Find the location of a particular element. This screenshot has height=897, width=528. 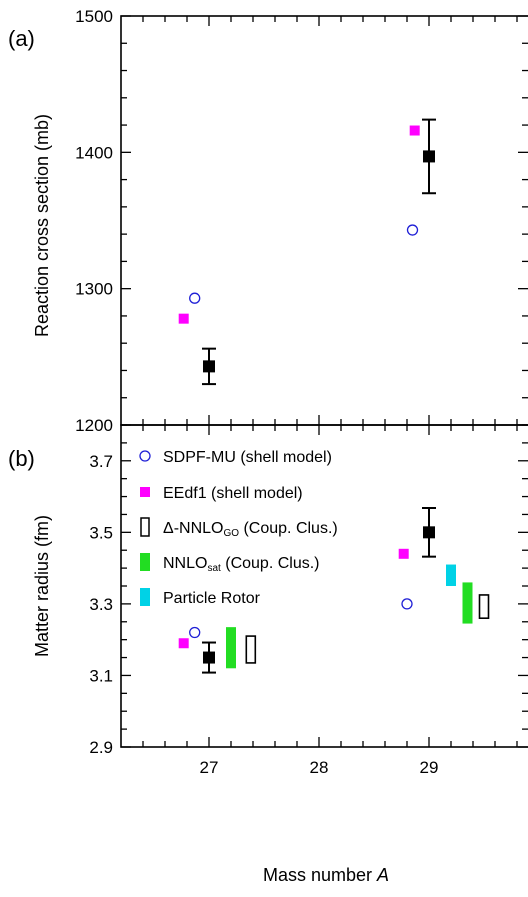

x-axis-label: Mass number A is located at coordinates (326, 875).